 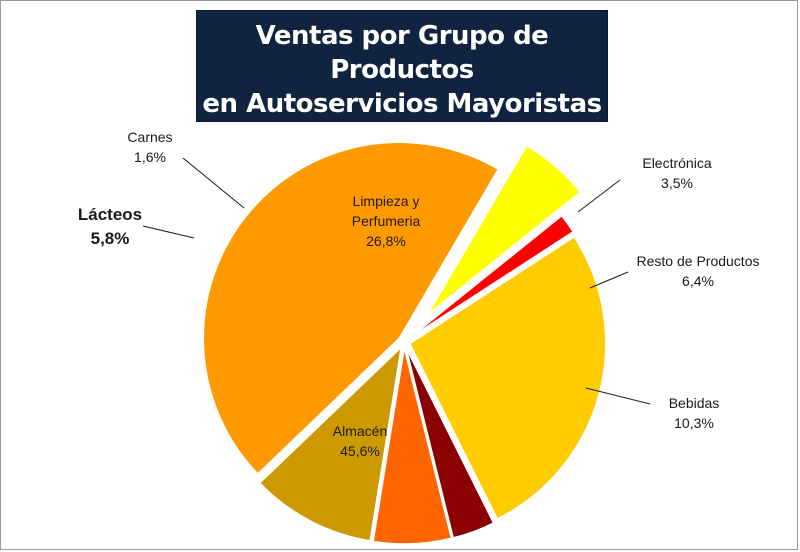 I want to click on chart-title-line2: en Autoservicios Mayoristas, so click(x=402, y=104).